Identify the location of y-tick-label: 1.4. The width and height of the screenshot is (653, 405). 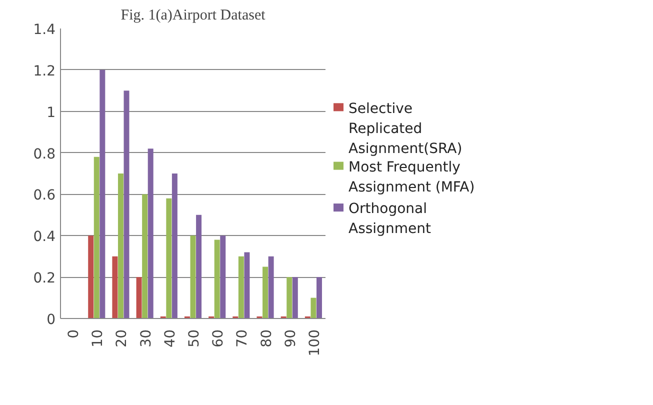
(44, 30).